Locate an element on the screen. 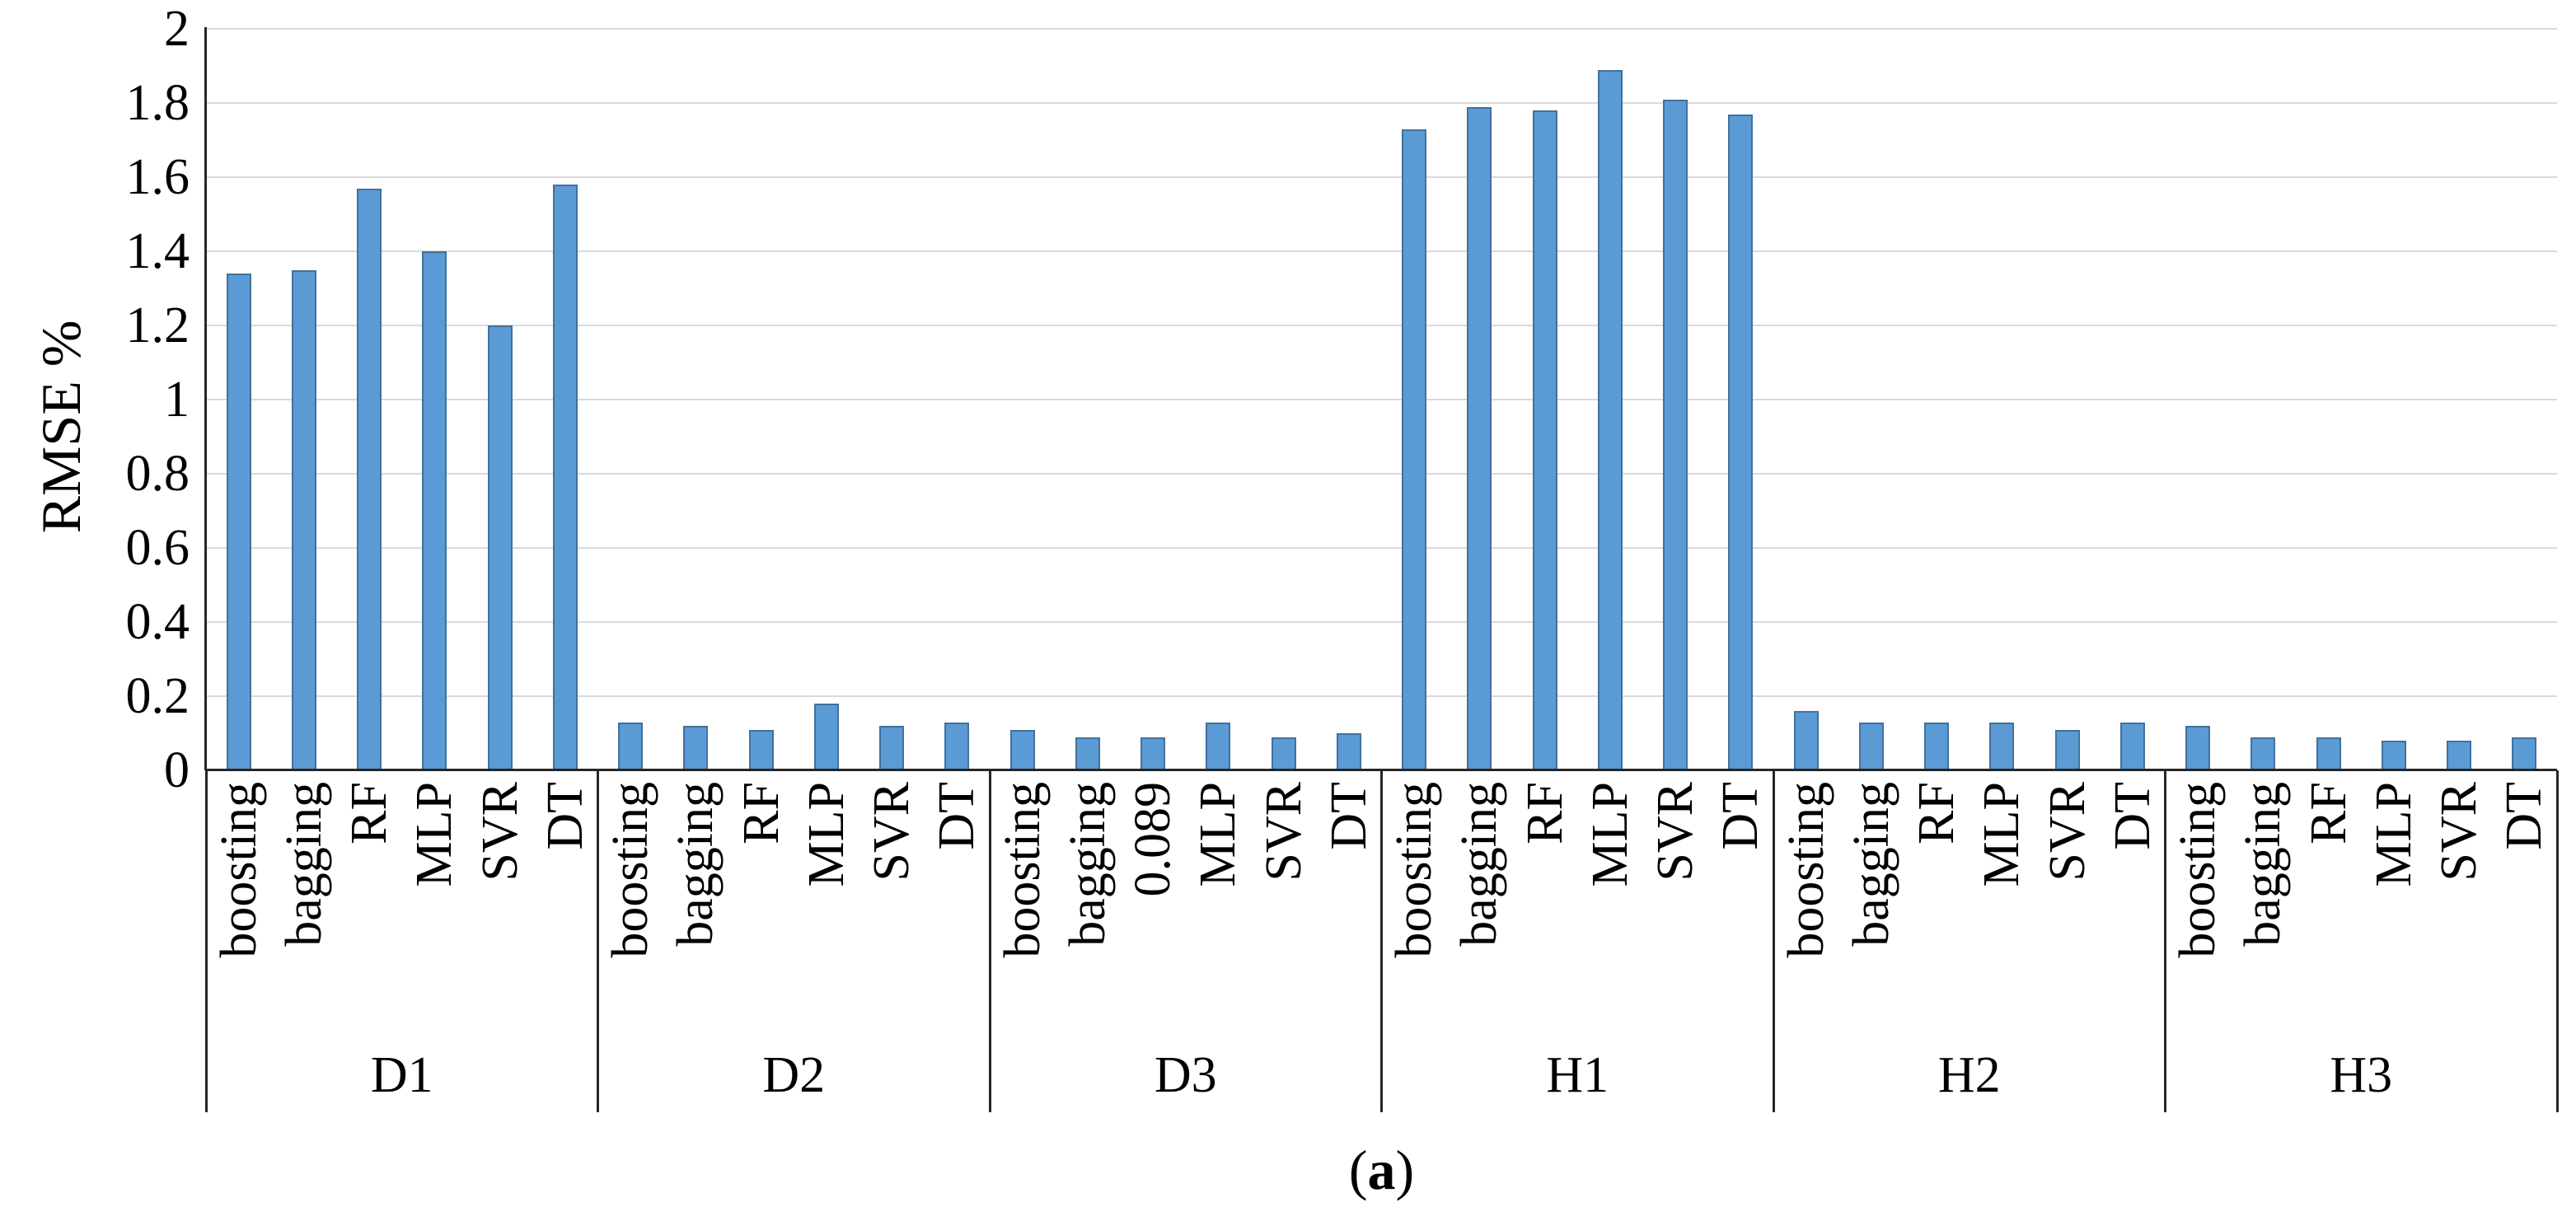 This screenshot has width=2576, height=1221. bar-H3-RF is located at coordinates (2328, 753).